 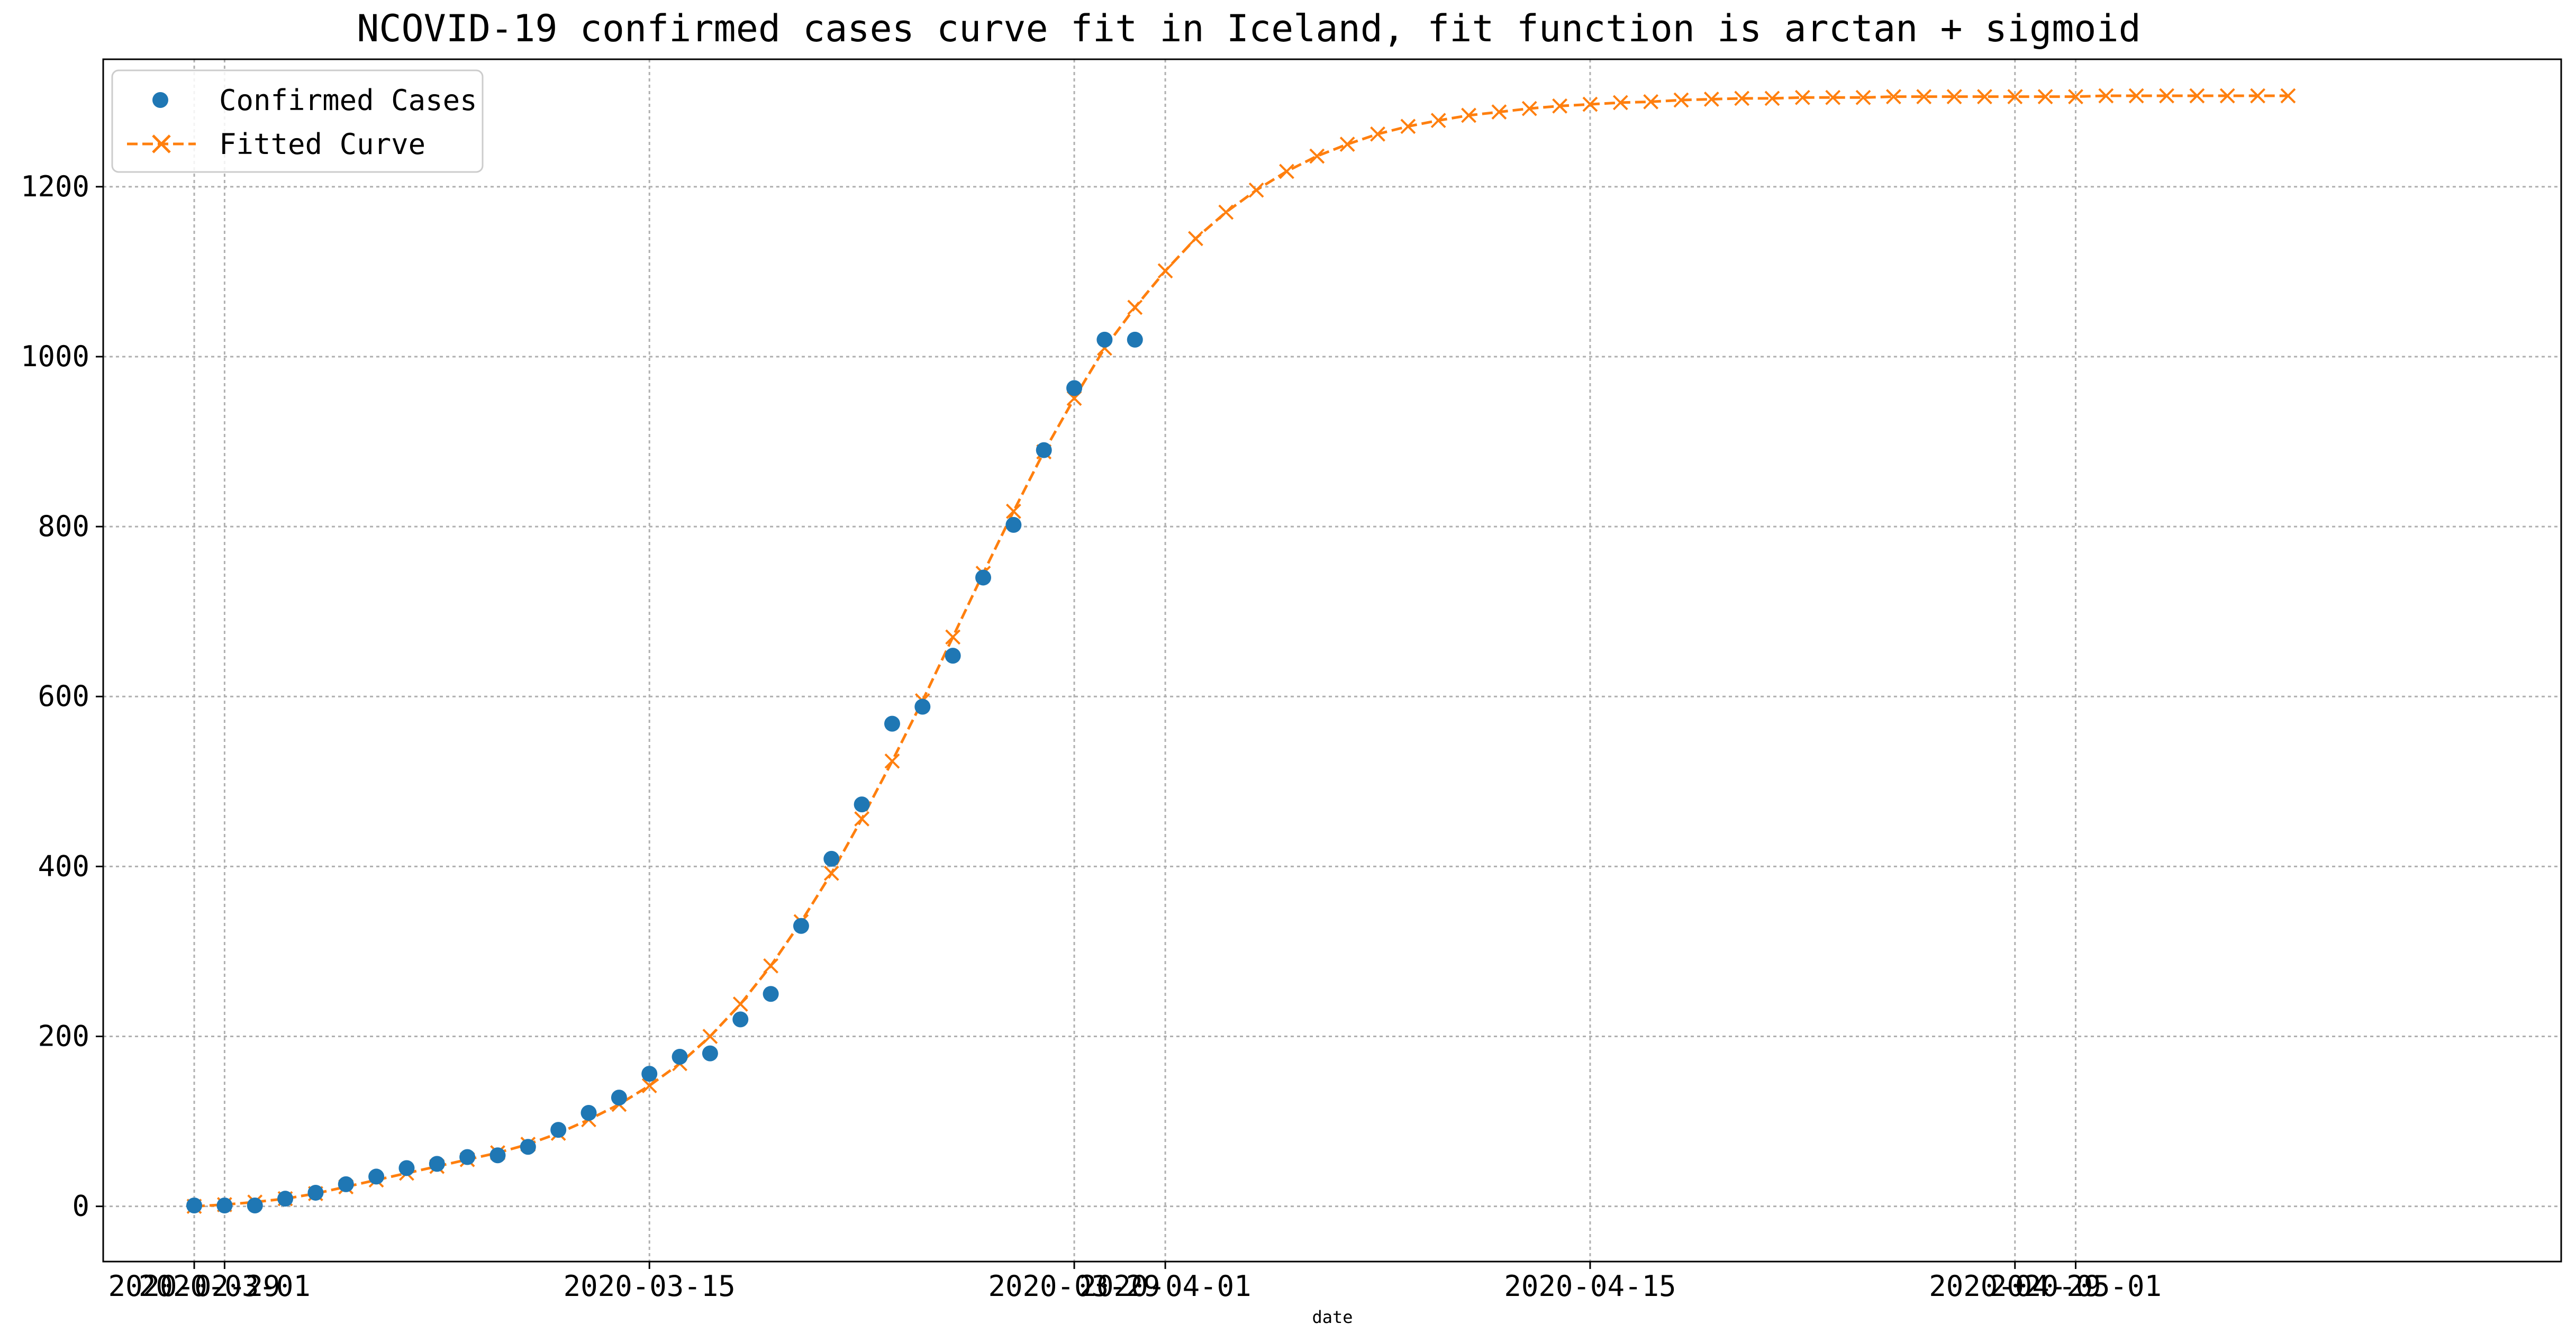 I want to click on legend: Confirmed Cases Fitted Curve, so click(x=297, y=121).